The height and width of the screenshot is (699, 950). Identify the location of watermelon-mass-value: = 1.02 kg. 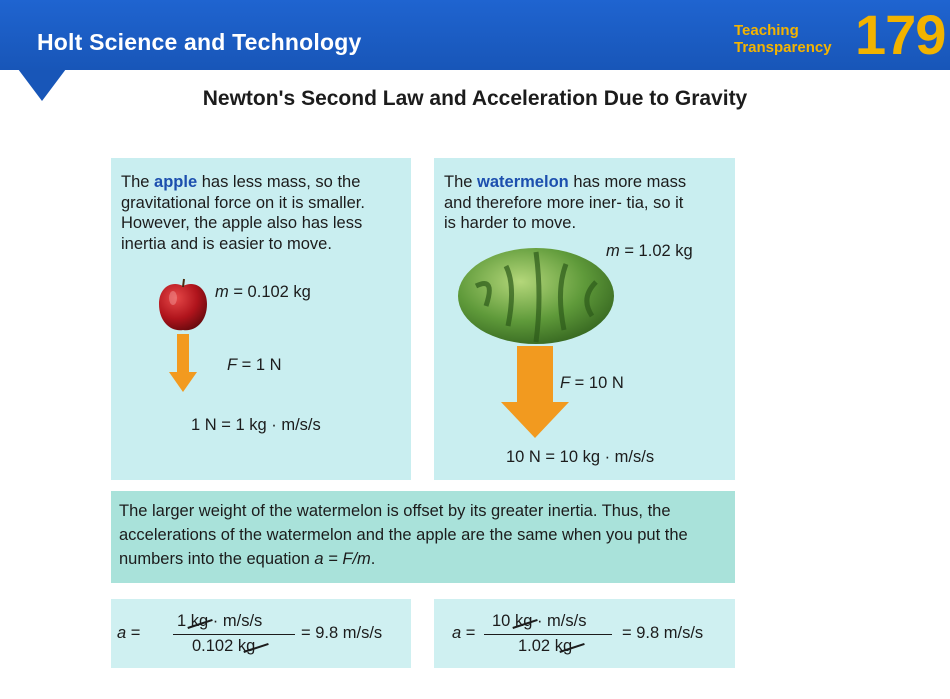
(656, 251).